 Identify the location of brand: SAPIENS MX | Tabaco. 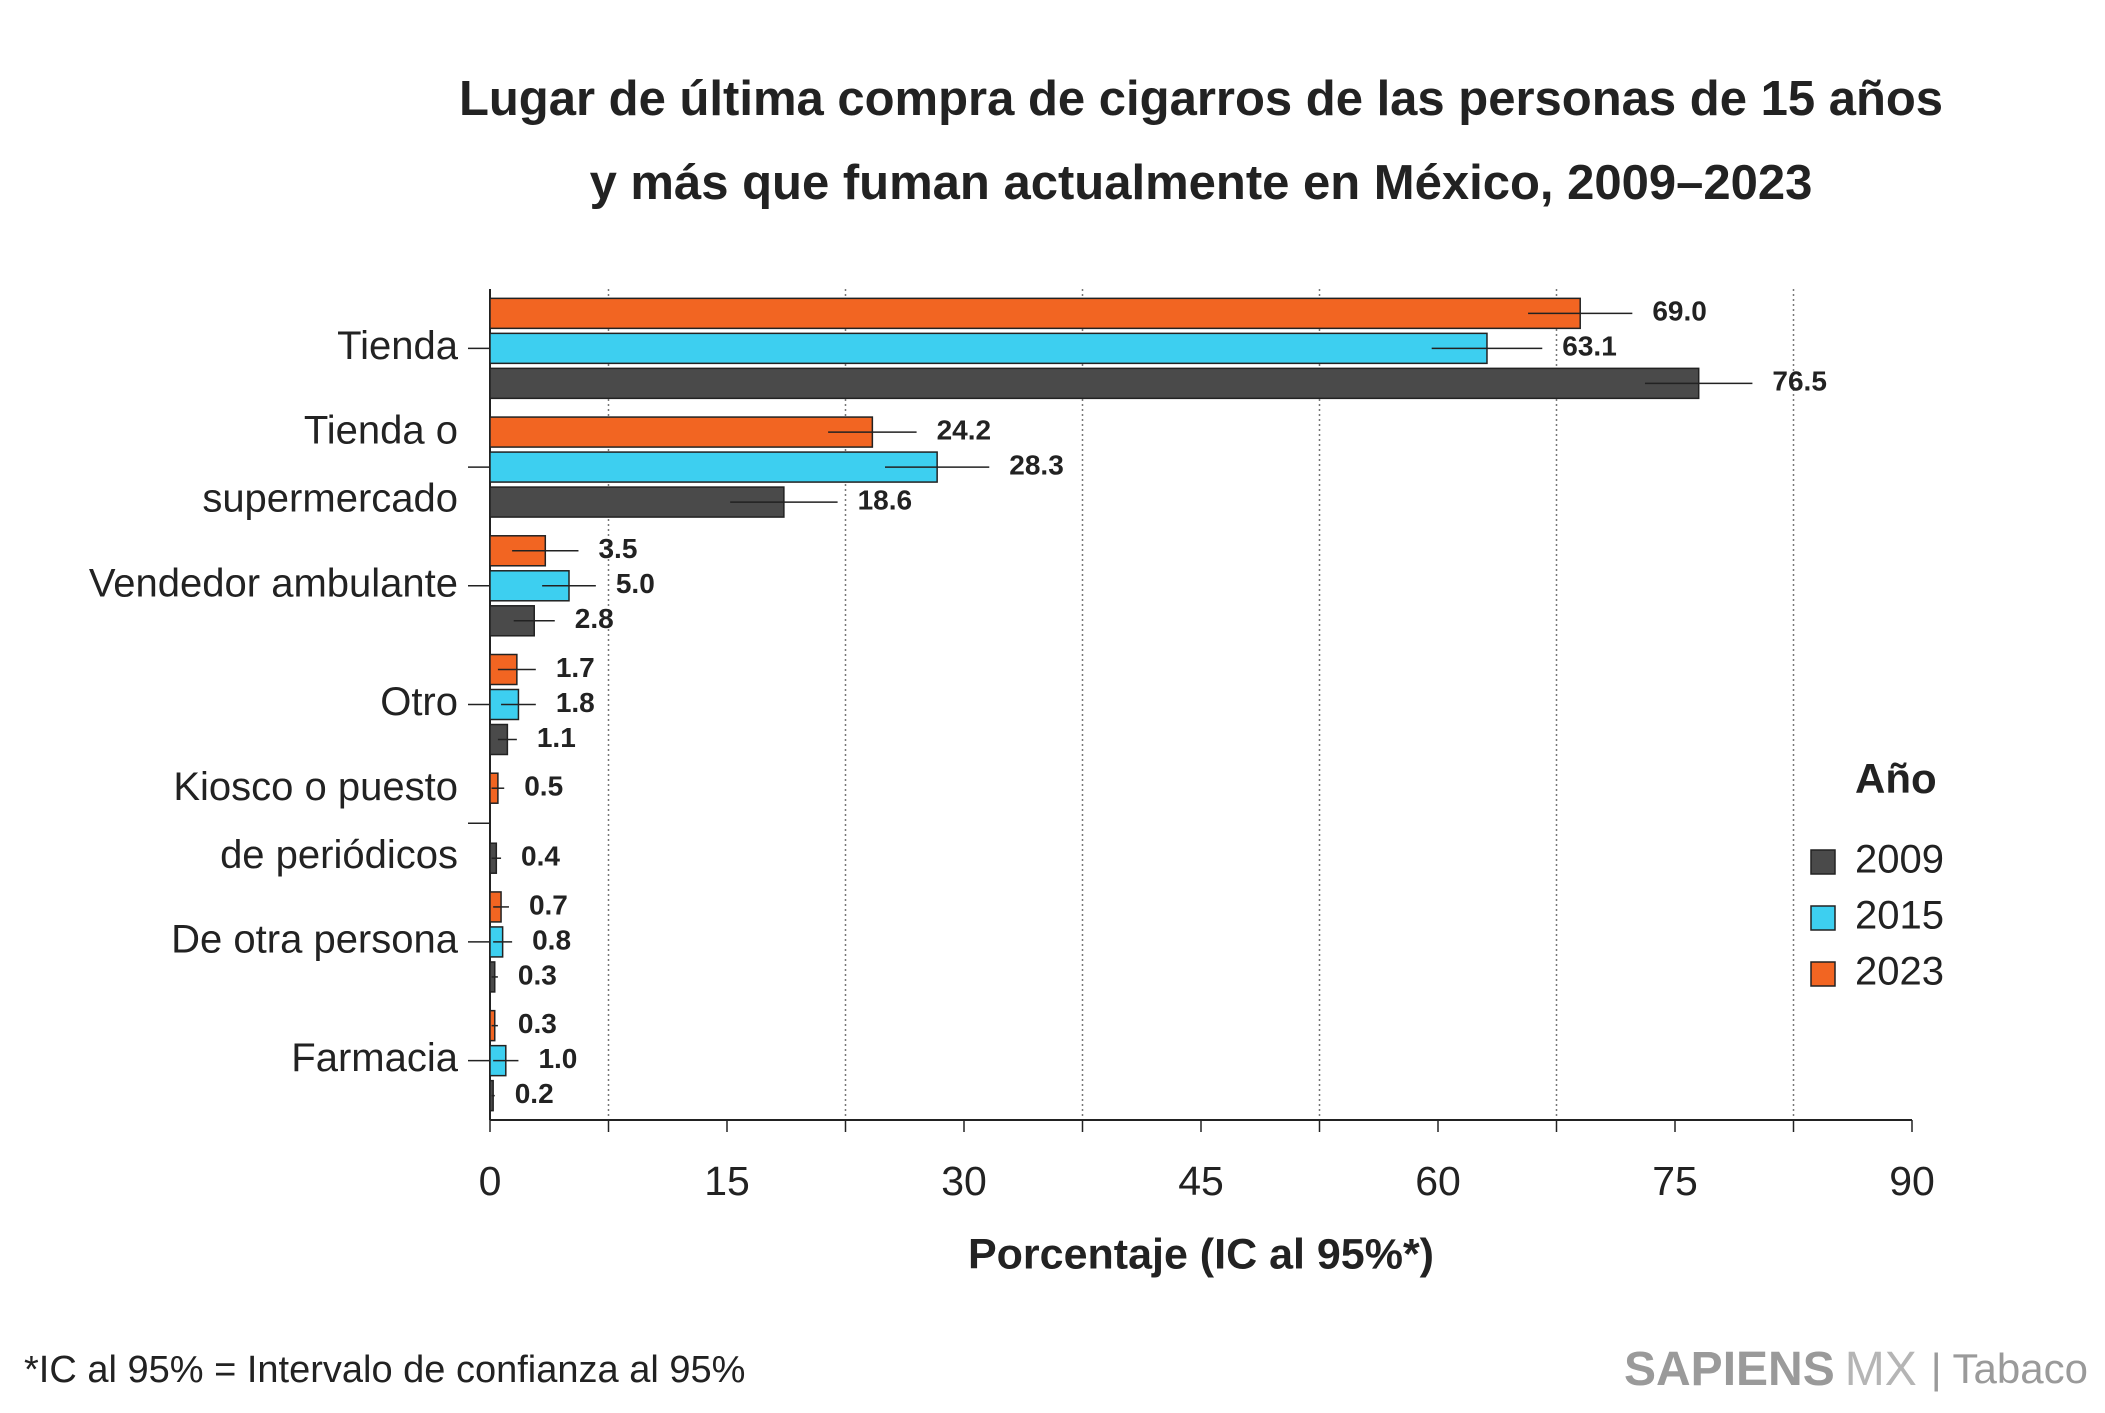
(1856, 1369).